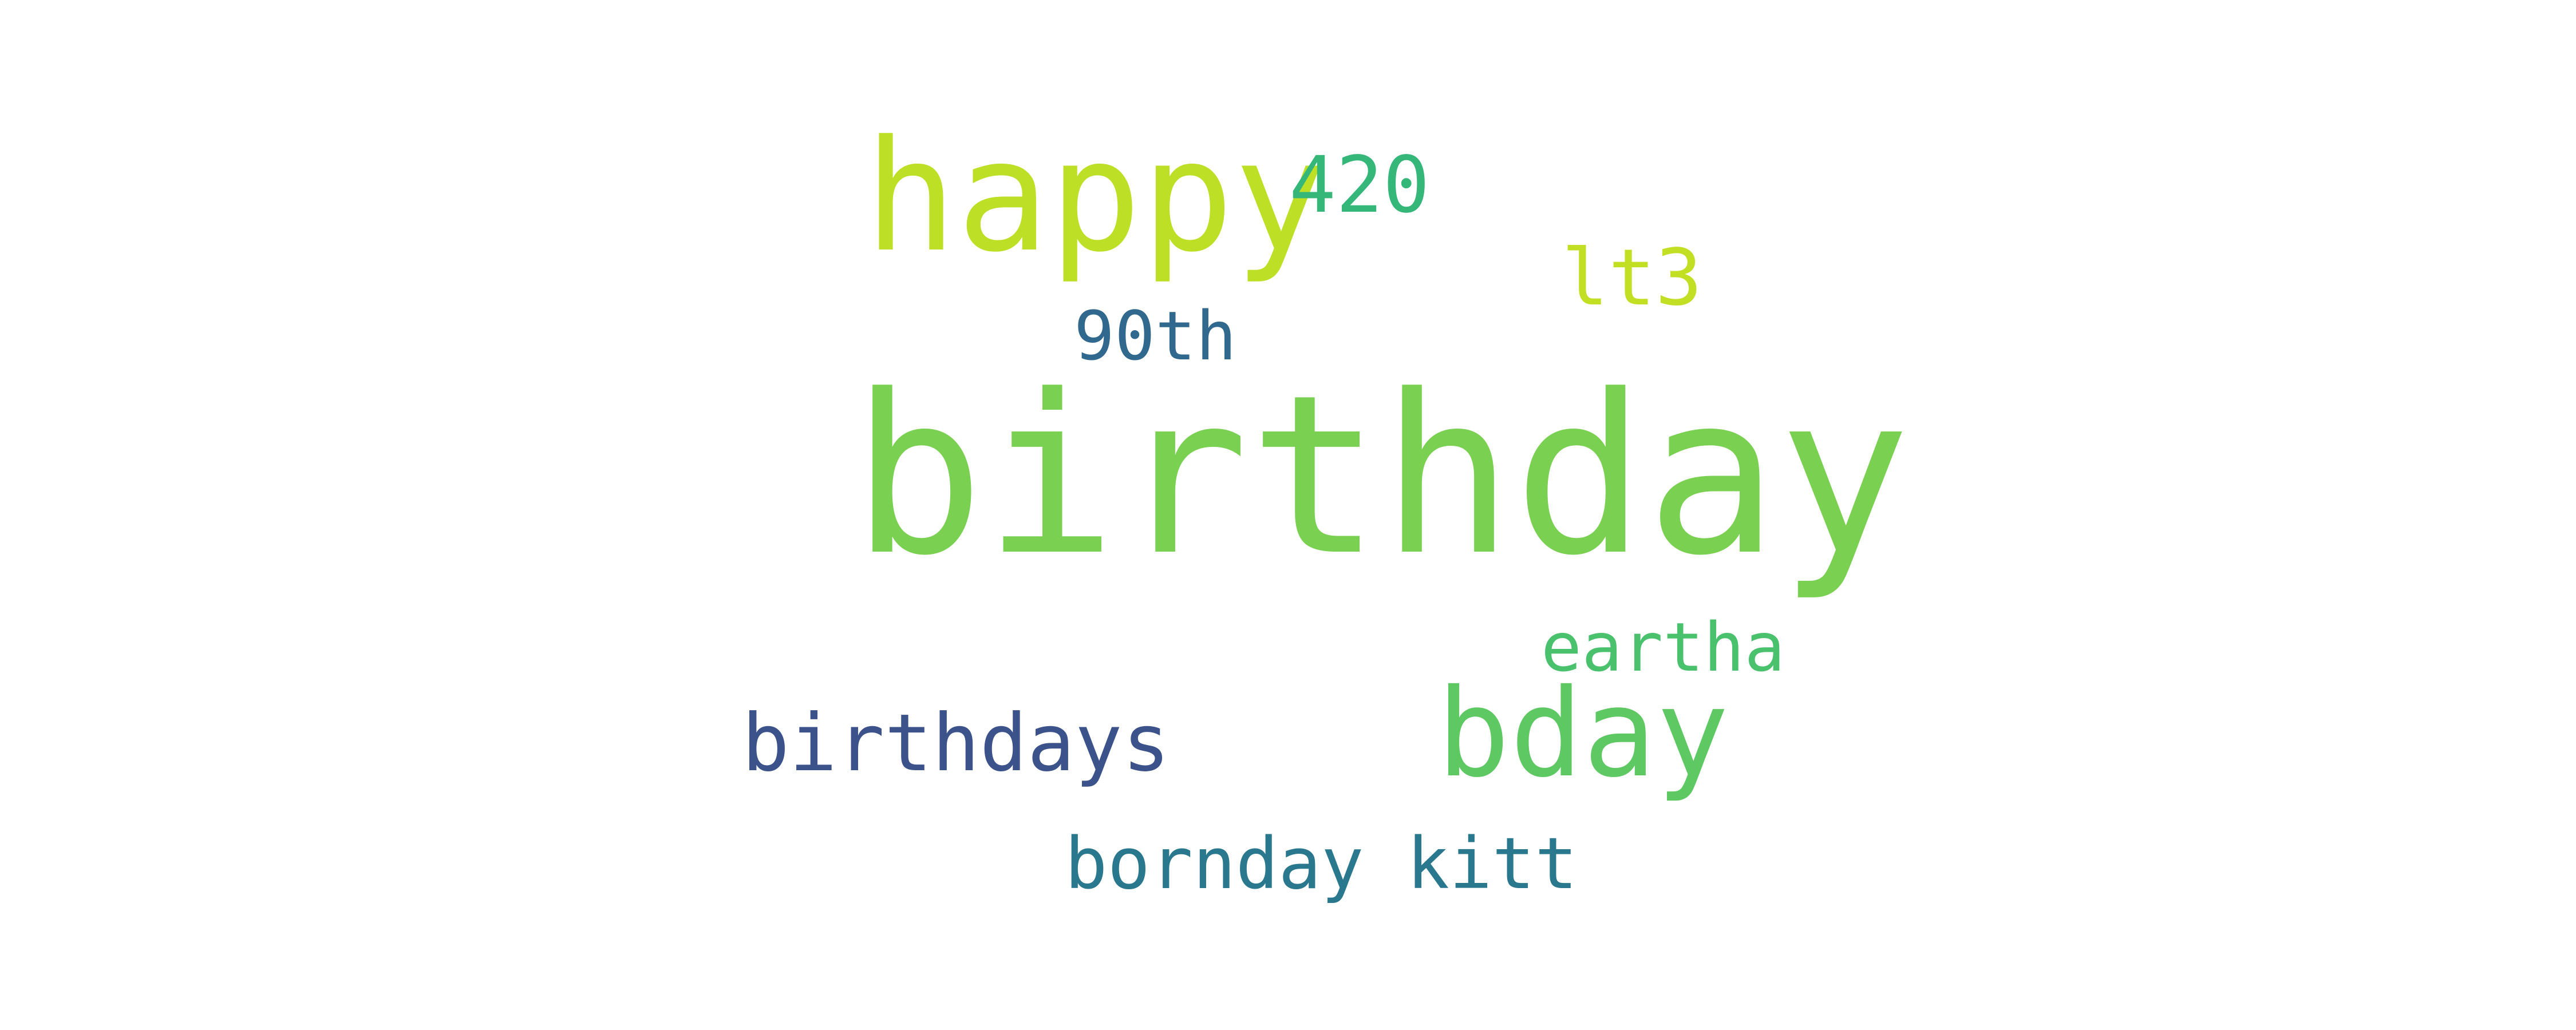 This screenshot has height=1030, width=2576. What do you see at coordinates (1663, 647) in the screenshot?
I see `word-eartha: eartha` at bounding box center [1663, 647].